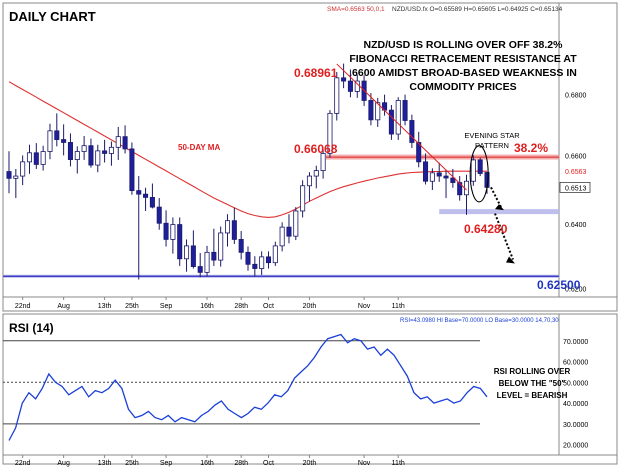 This screenshot has width=624, height=467. I want to click on price-tick-last: 0.6513, so click(576, 188).